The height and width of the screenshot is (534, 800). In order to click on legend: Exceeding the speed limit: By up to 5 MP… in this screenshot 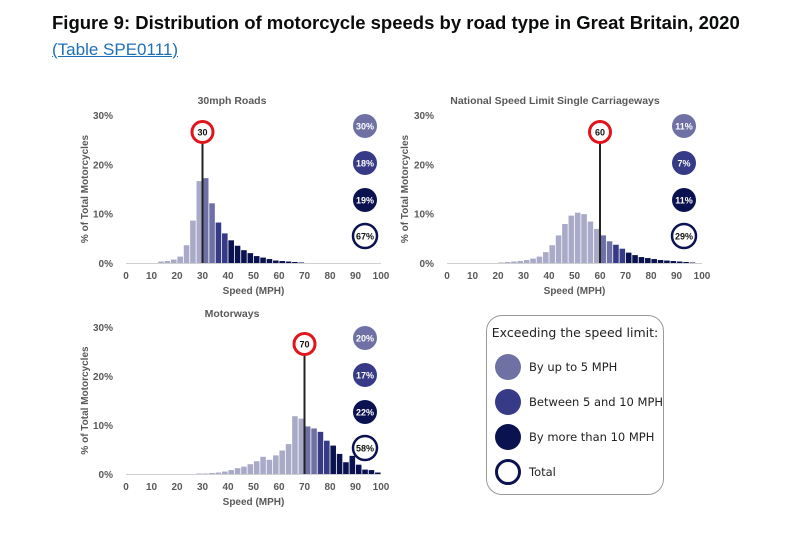, I will do `click(575, 405)`.